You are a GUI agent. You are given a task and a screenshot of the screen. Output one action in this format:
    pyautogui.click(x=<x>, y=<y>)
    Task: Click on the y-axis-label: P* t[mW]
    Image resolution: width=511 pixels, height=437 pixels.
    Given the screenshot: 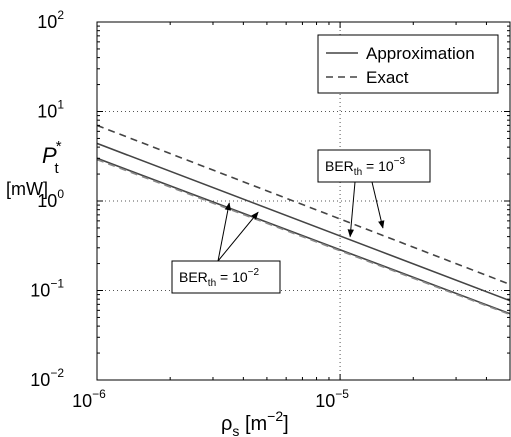 What is the action you would take?
    pyautogui.click(x=34, y=168)
    